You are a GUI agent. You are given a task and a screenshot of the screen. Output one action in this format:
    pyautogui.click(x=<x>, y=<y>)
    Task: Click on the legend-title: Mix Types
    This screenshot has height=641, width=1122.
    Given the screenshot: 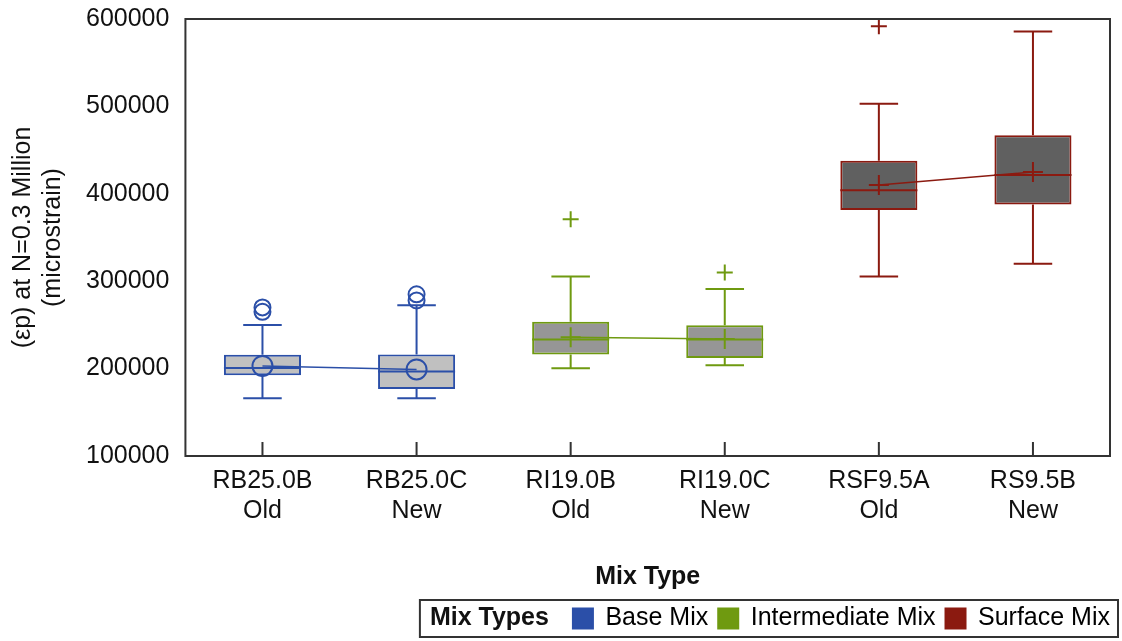 What is the action you would take?
    pyautogui.click(x=489, y=616)
    